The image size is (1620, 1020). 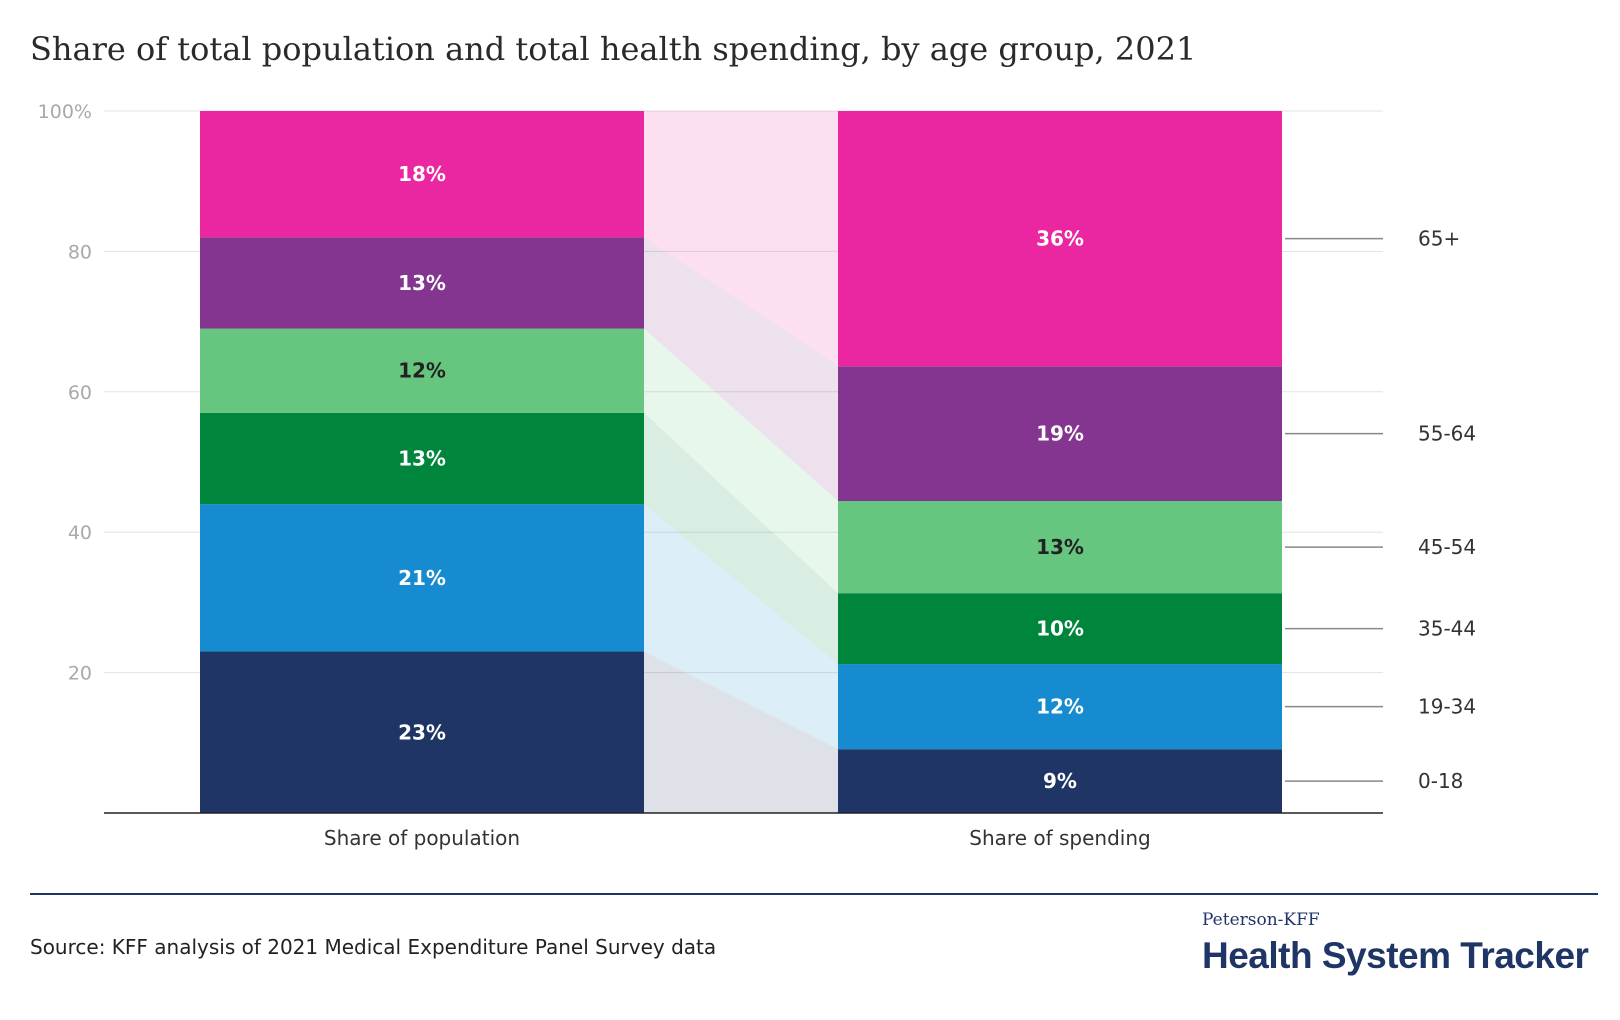 I want to click on legend-label-35-44: 35-44, so click(x=1447, y=629).